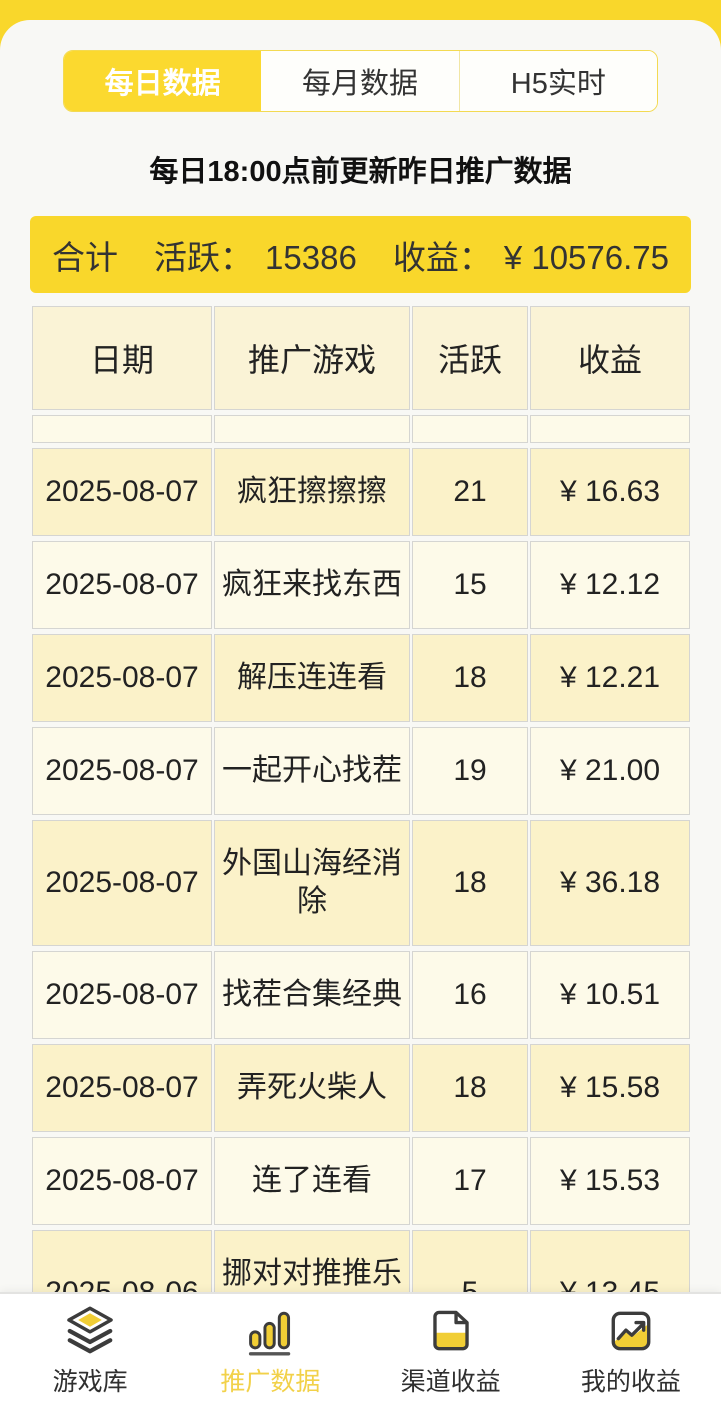 The image size is (721, 1410). I want to click on col-header-date: 日期, so click(122, 358).